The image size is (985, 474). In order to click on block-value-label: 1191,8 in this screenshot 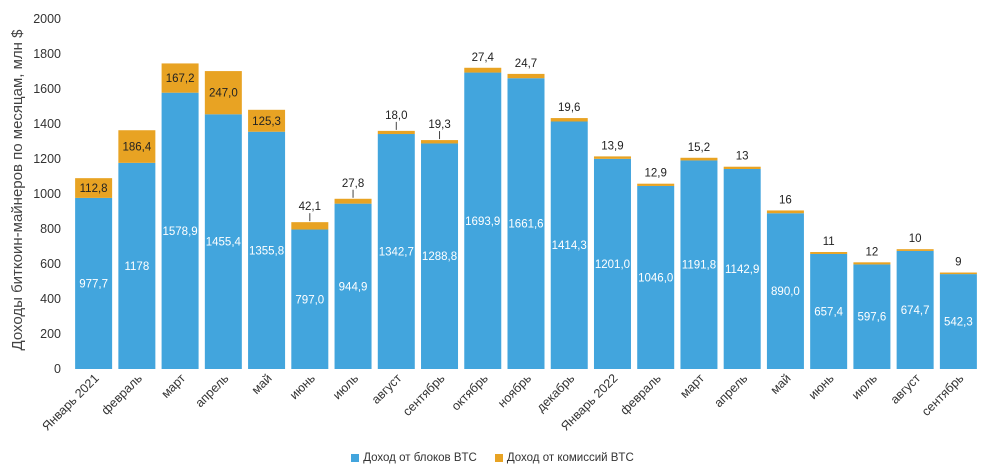, I will do `click(699, 266)`.